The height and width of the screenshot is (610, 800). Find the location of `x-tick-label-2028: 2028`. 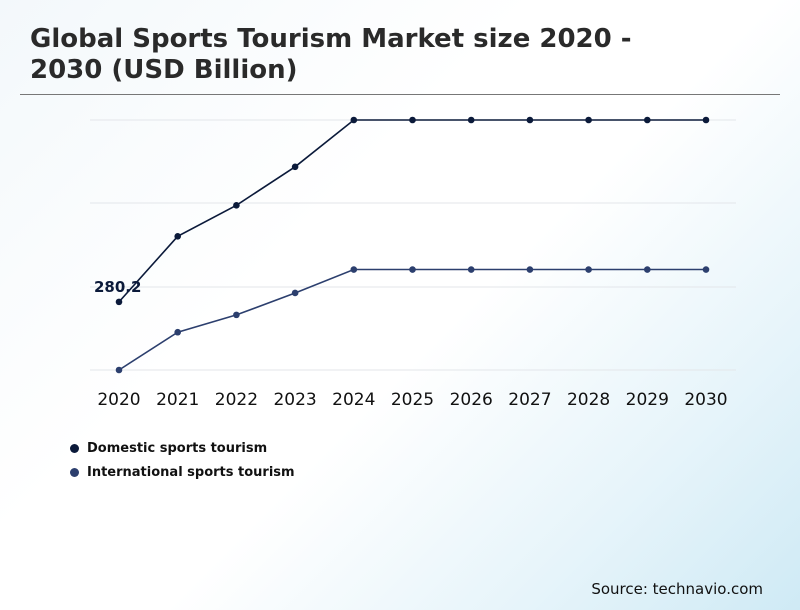

x-tick-label-2028: 2028 is located at coordinates (588, 400).